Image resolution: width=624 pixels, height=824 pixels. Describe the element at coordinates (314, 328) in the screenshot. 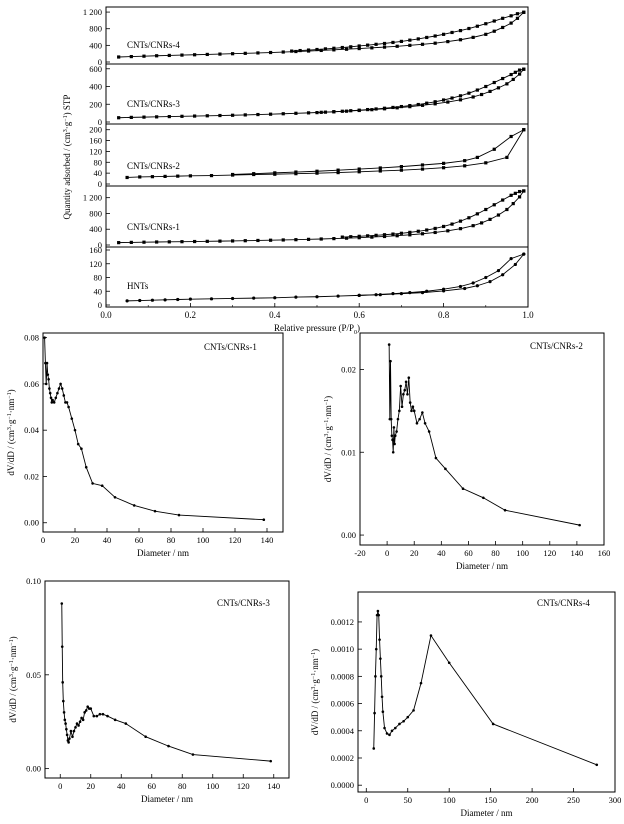

I see `label-part: Relative pressure (P/P` at that location.